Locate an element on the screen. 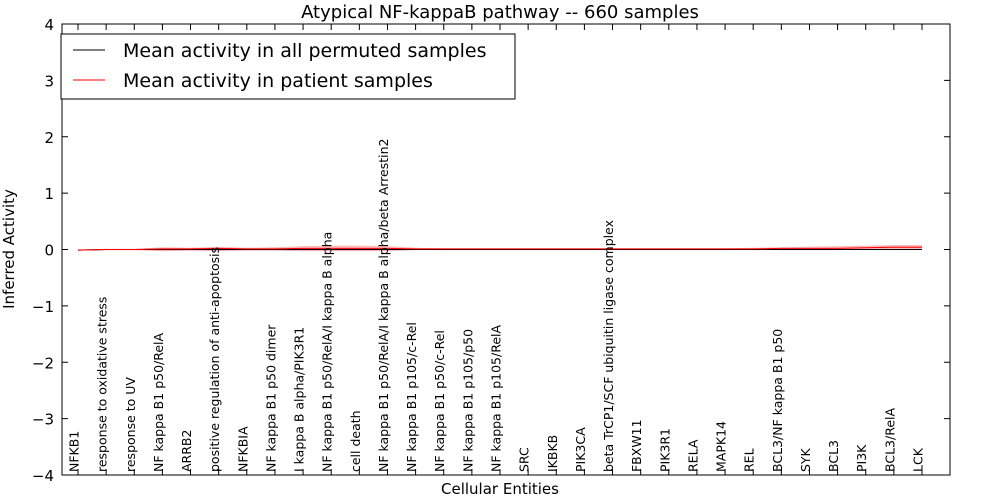 The width and height of the screenshot is (1000, 500). x-tick-label: LCK is located at coordinates (918, 459).